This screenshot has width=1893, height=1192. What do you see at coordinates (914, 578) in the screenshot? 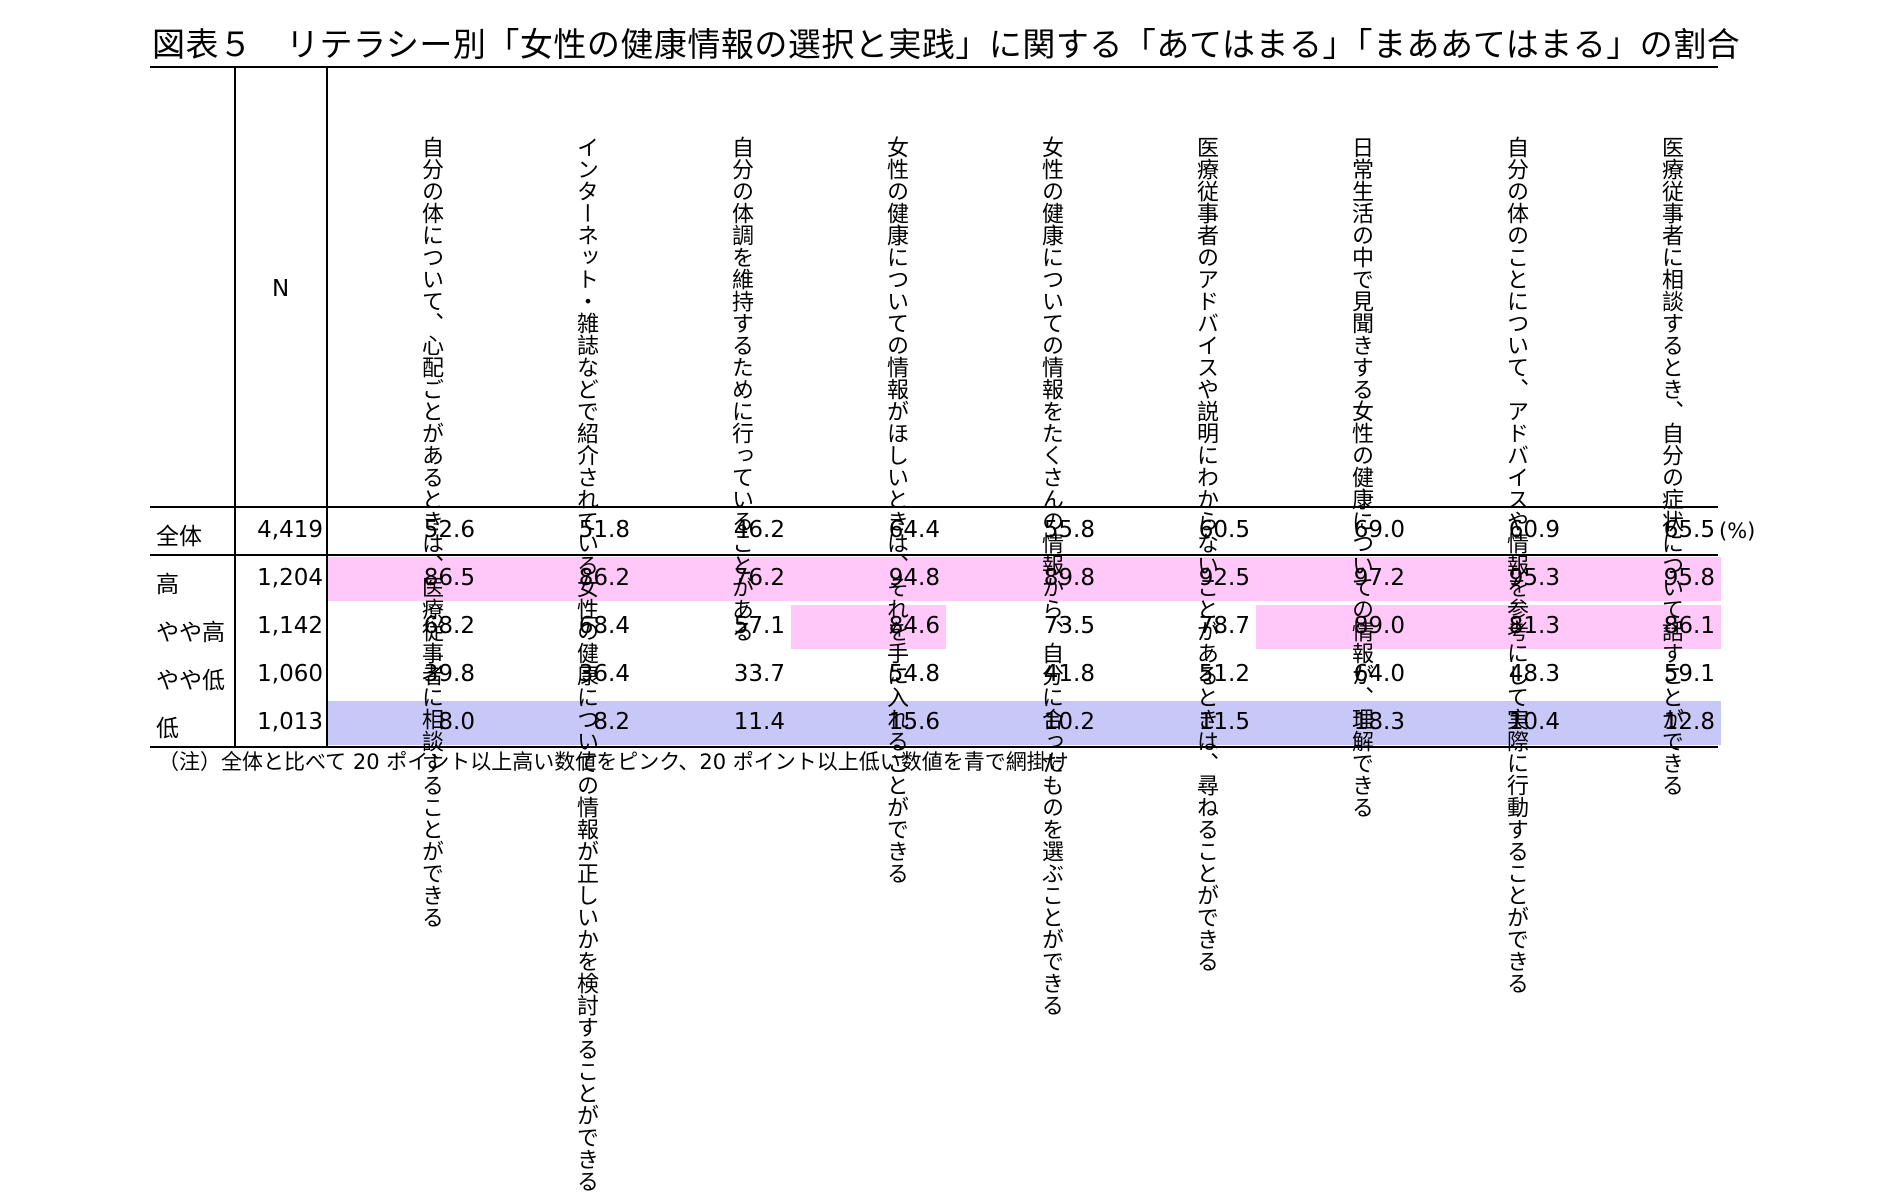
I see `data-value: 94.8` at bounding box center [914, 578].